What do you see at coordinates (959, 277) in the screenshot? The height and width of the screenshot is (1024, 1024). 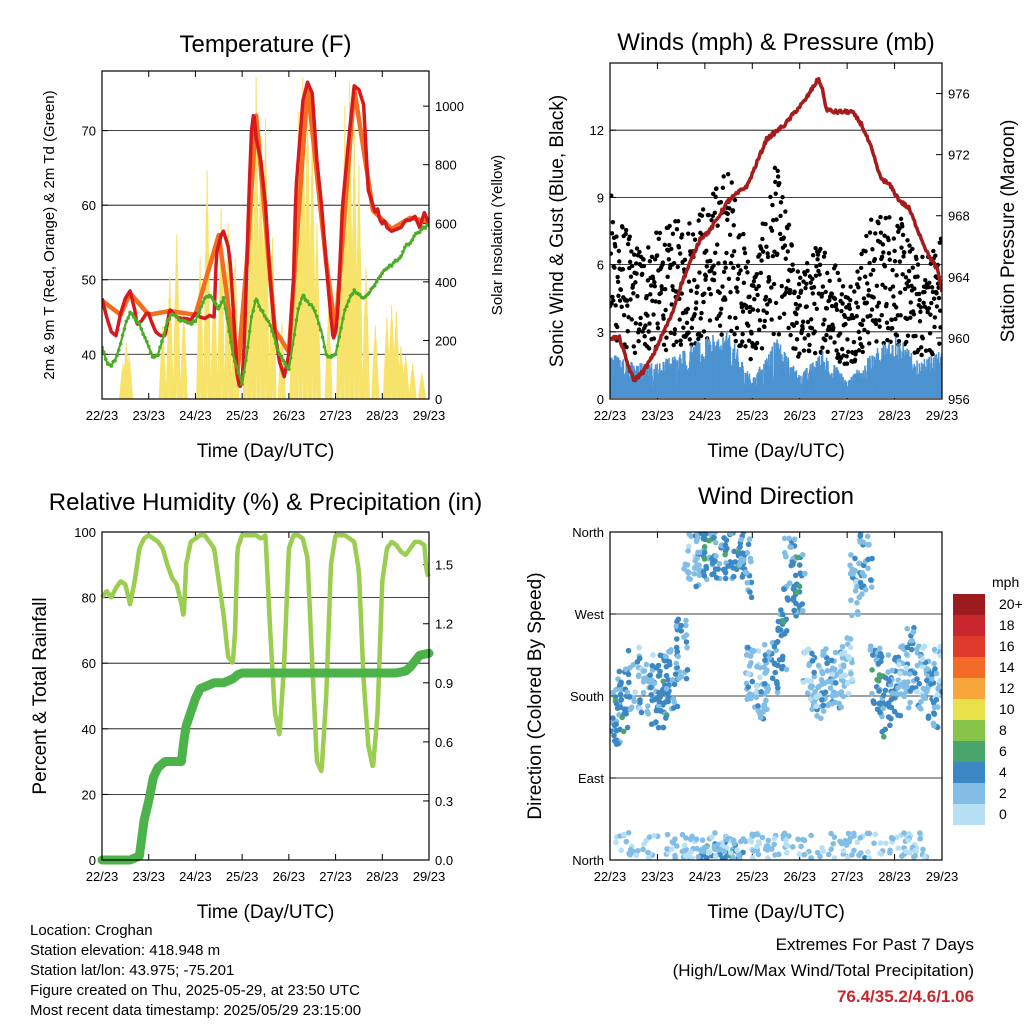 I see `y-tick-label-right: 964` at bounding box center [959, 277].